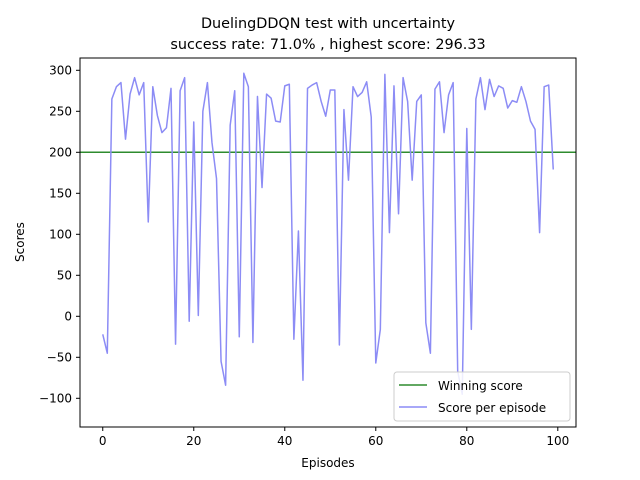 This screenshot has height=480, width=640. Describe the element at coordinates (64, 275) in the screenshot. I see `y-tick-label: 50` at that location.